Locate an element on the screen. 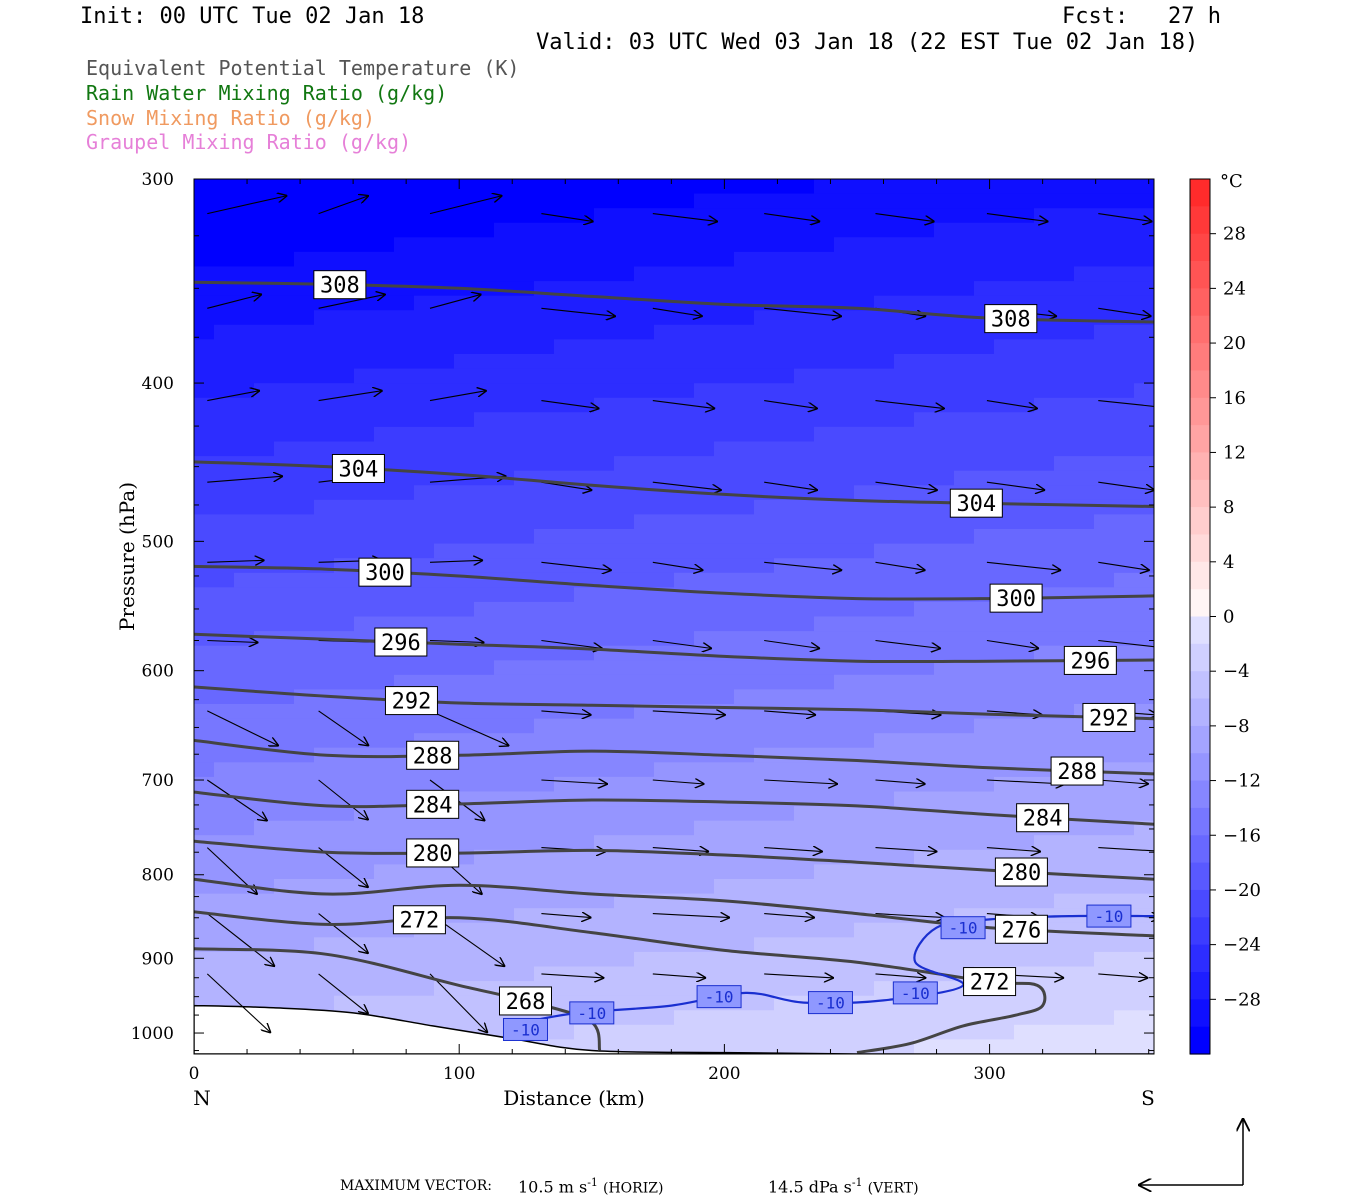 This screenshot has width=1350, height=1200. contour-label-box is located at coordinates (340, 285).